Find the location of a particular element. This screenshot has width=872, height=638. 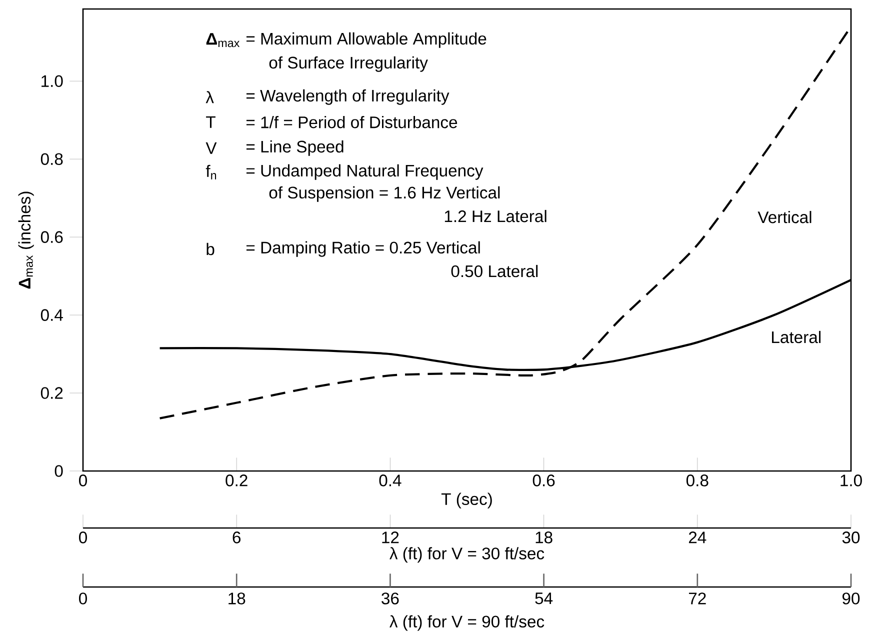

x-tick-label: 0.4 is located at coordinates (390, 480).